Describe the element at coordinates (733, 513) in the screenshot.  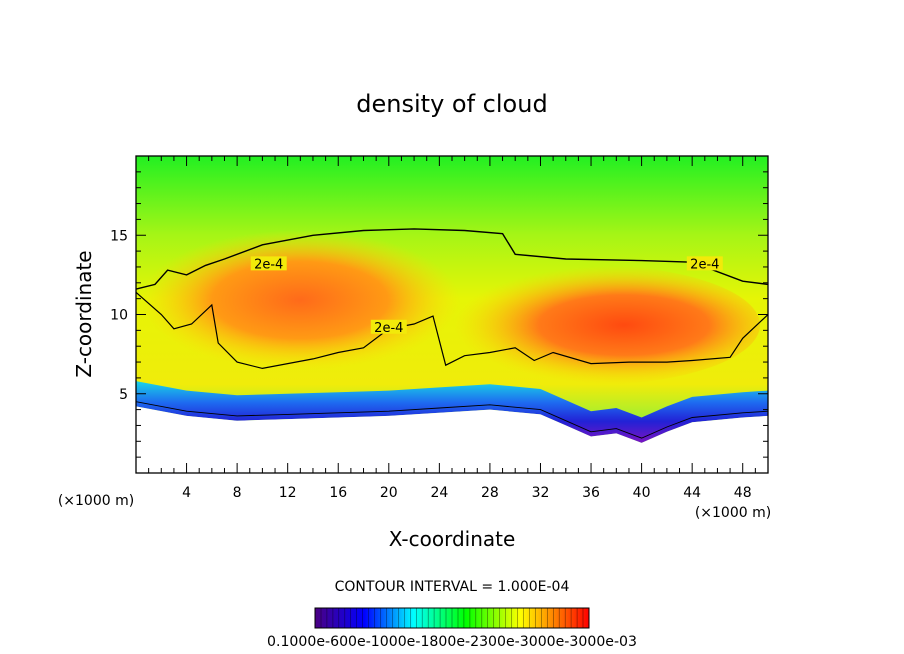
I see `x-unit-label: (×1000 m)` at that location.